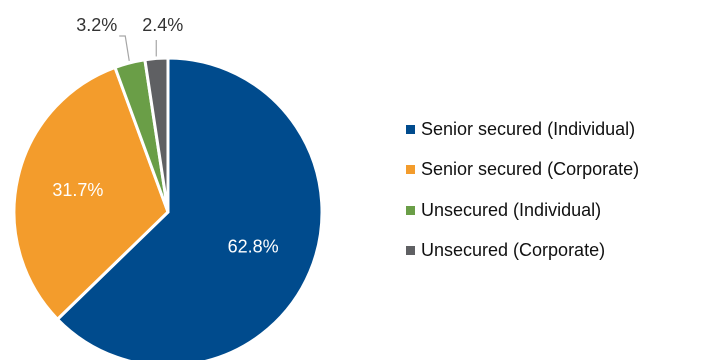  I want to click on legend-label: Unsecured (Individual), so click(511, 209).